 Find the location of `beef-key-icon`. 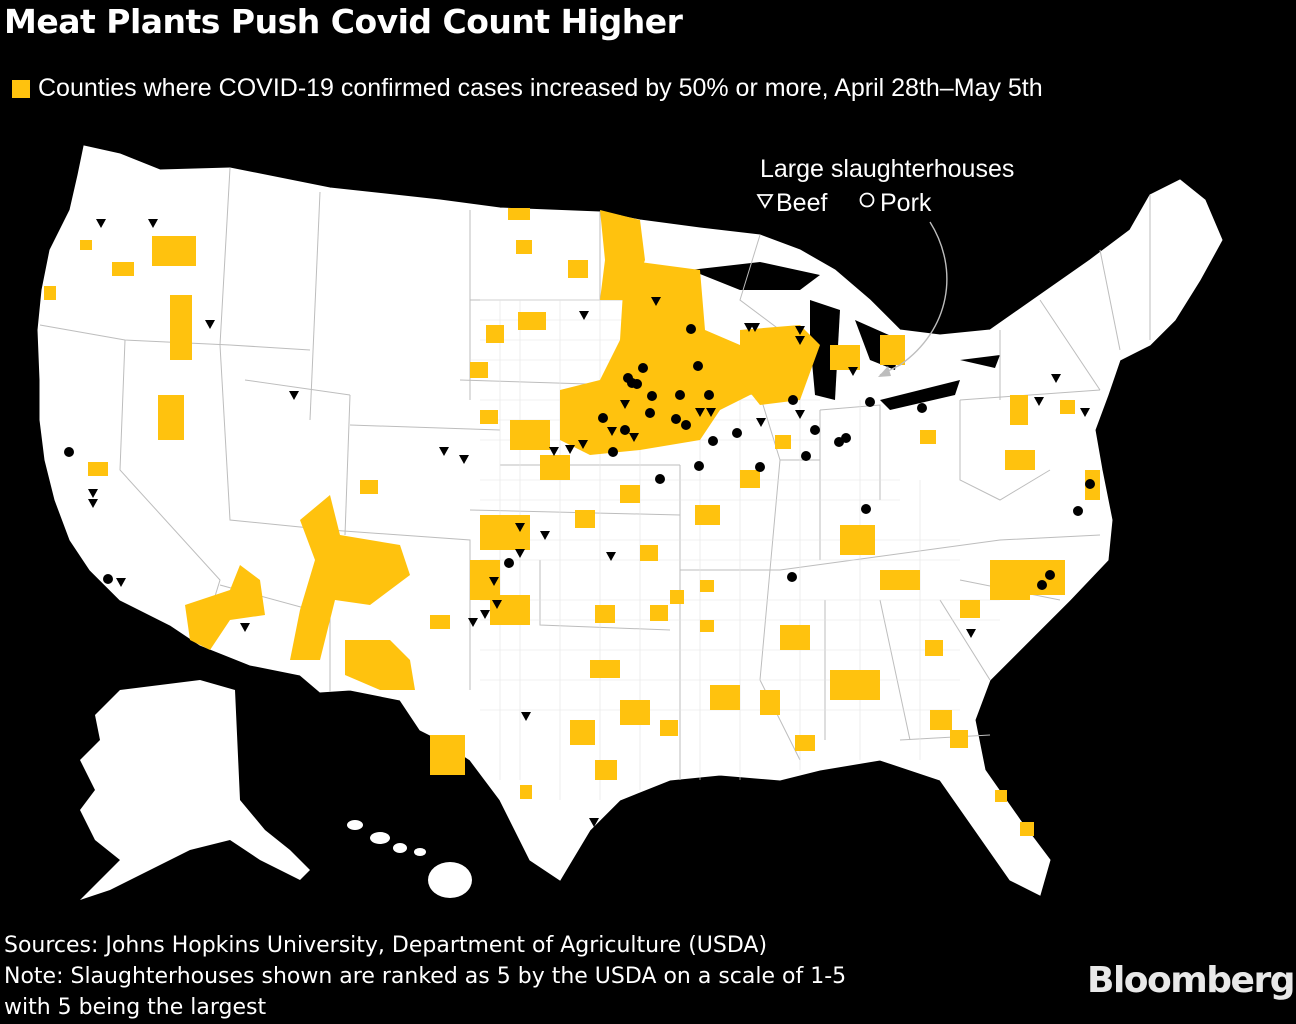

beef-key-icon is located at coordinates (765, 201).